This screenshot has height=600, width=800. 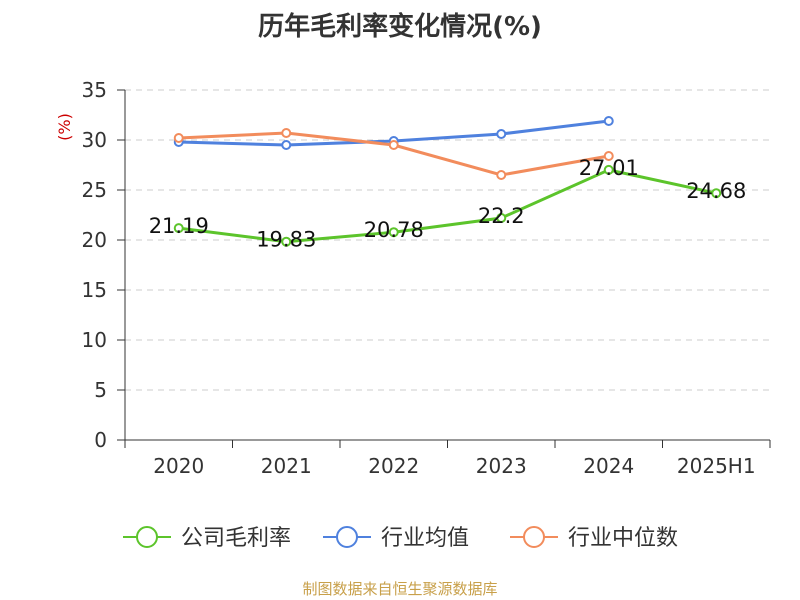 I want to click on data-label: 24.68, so click(x=716, y=191).